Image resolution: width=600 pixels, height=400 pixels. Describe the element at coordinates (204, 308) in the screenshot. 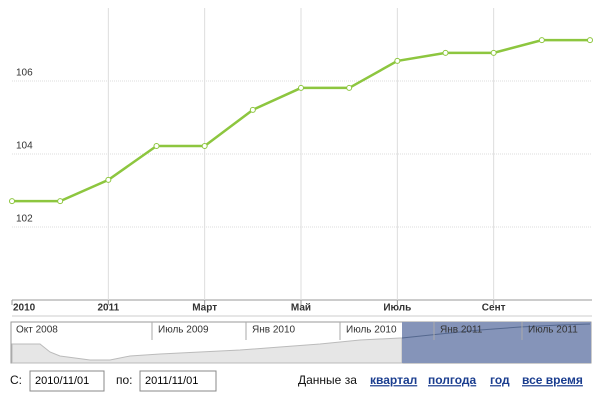

I see `x-tick-label: Март` at that location.